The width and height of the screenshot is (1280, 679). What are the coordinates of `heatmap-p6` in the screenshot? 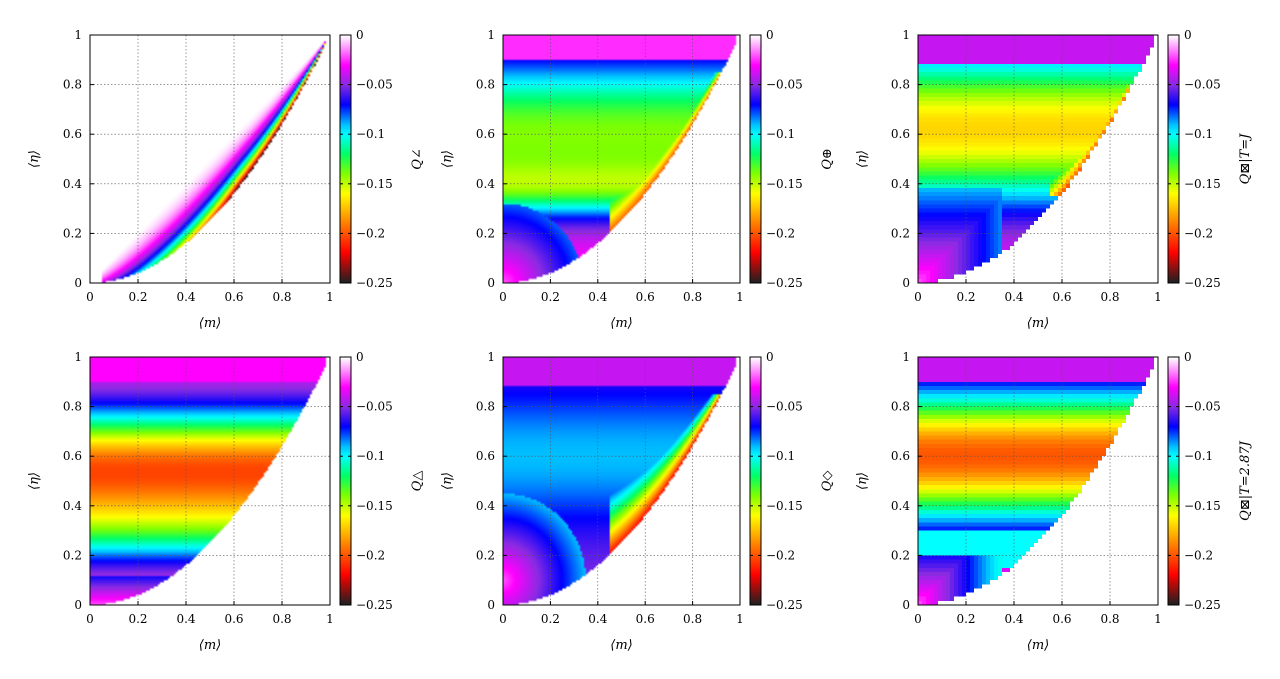 It's located at (1038, 481).